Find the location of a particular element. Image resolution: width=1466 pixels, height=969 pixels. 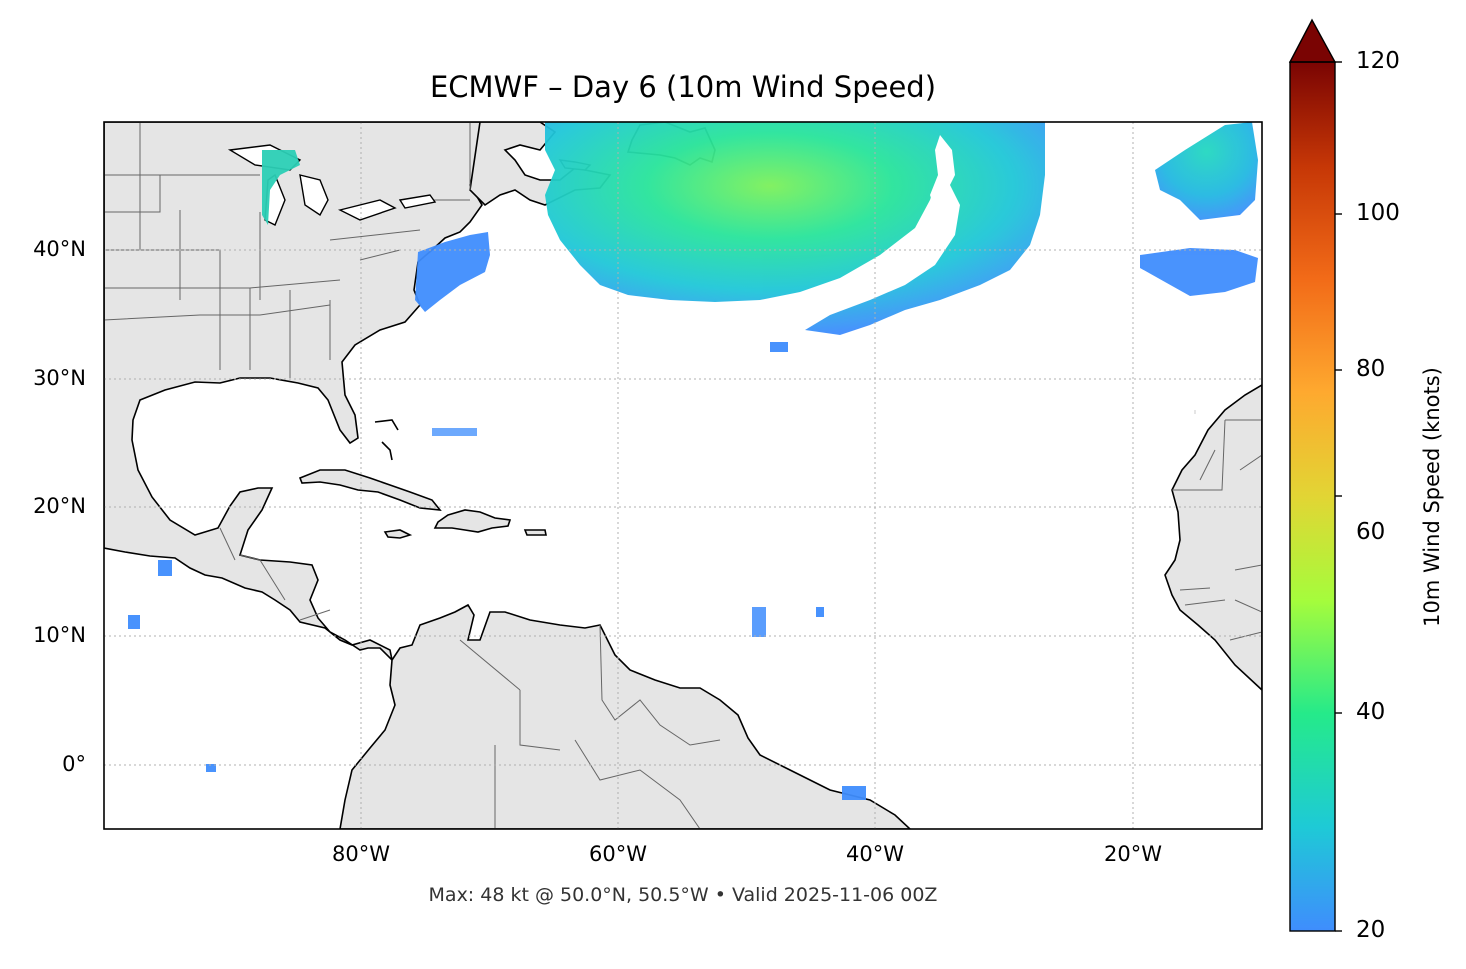

land-cuba is located at coordinates (370, 490).